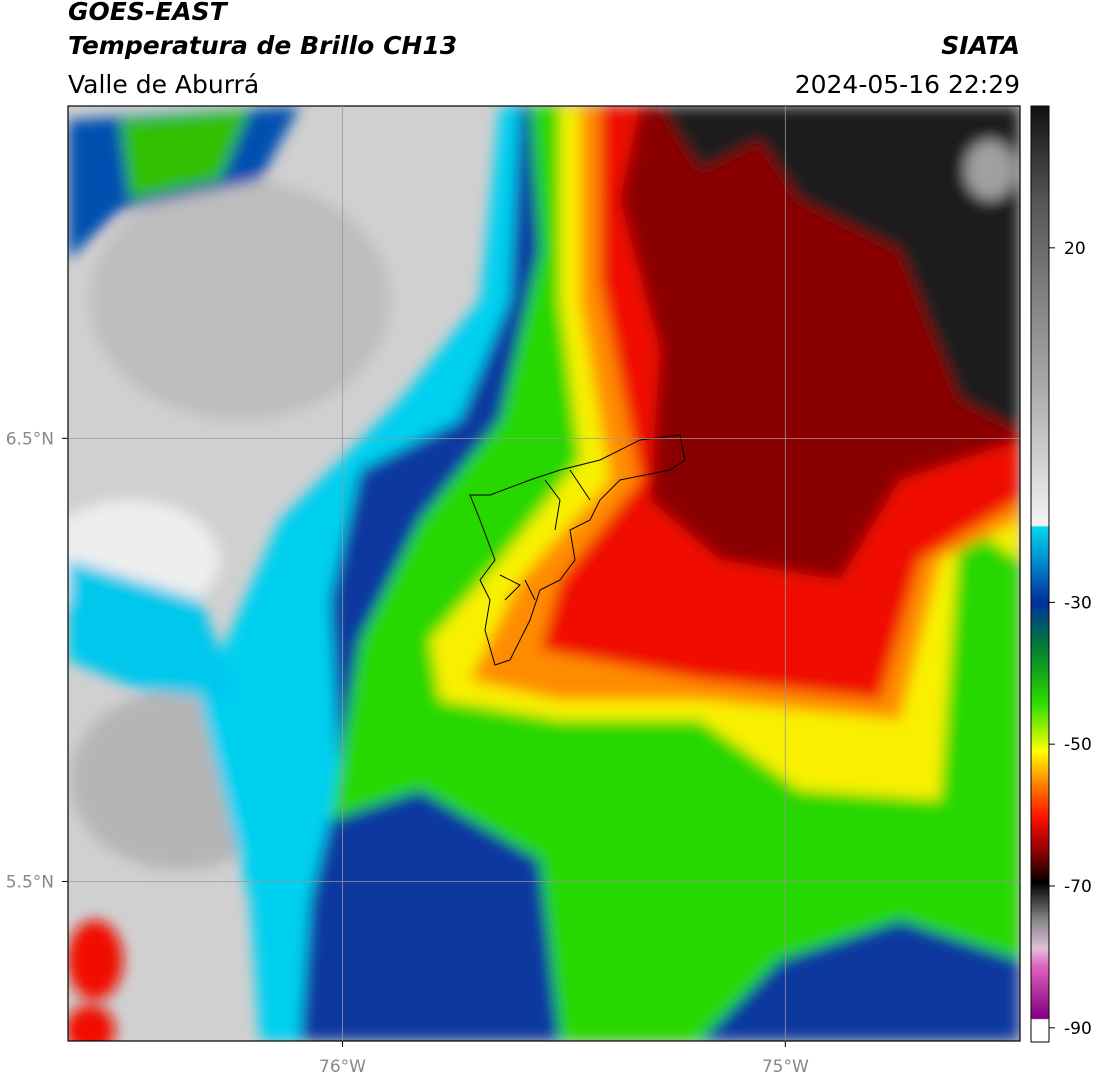 This screenshot has width=1094, height=1078. Describe the element at coordinates (907, 84) in the screenshot. I see `datetime: 2024-05-16 22:29` at that location.